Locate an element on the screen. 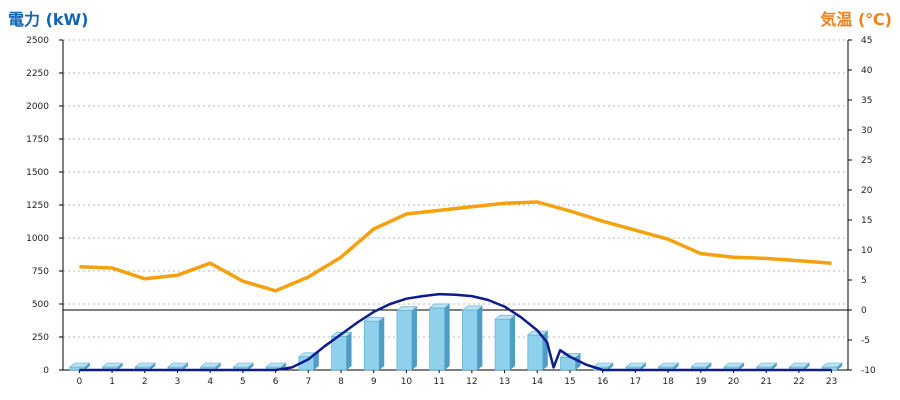 This screenshot has height=400, width=900. x-tick-label: 6 is located at coordinates (276, 382).